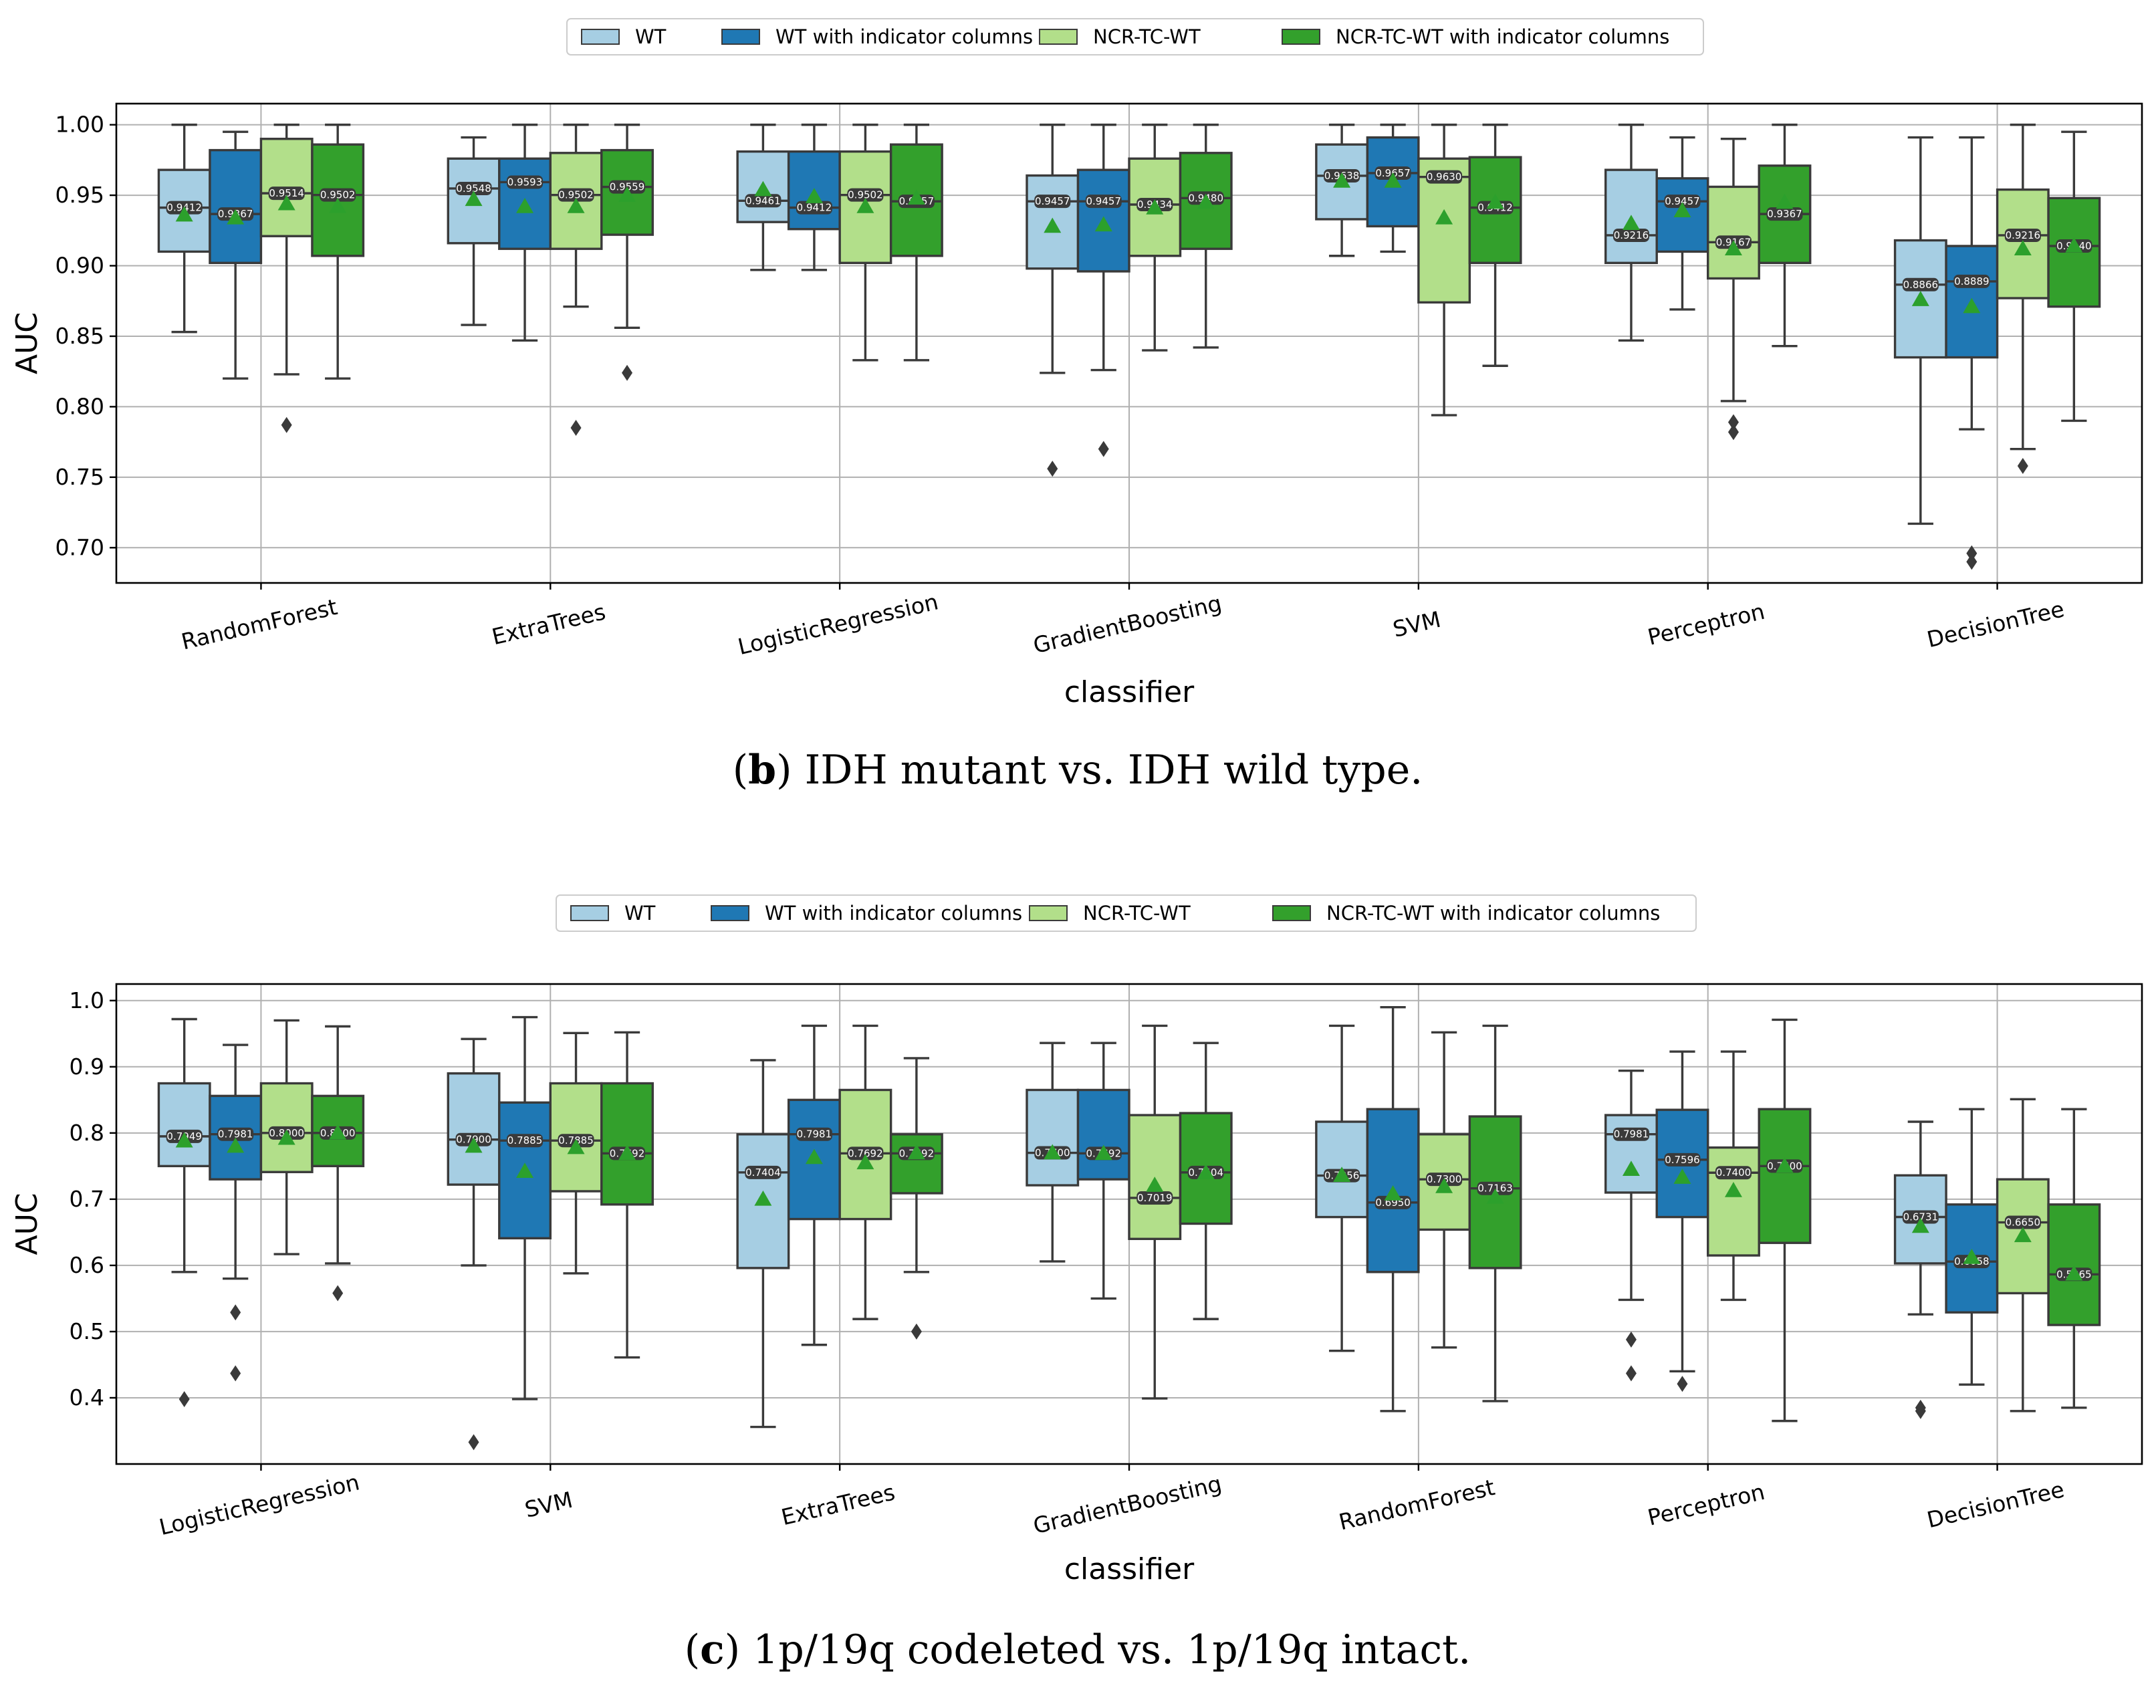  Describe the element at coordinates (1155, 1212) in the screenshot. I see `box-ncr-tc-wt: 0.7019` at that location.